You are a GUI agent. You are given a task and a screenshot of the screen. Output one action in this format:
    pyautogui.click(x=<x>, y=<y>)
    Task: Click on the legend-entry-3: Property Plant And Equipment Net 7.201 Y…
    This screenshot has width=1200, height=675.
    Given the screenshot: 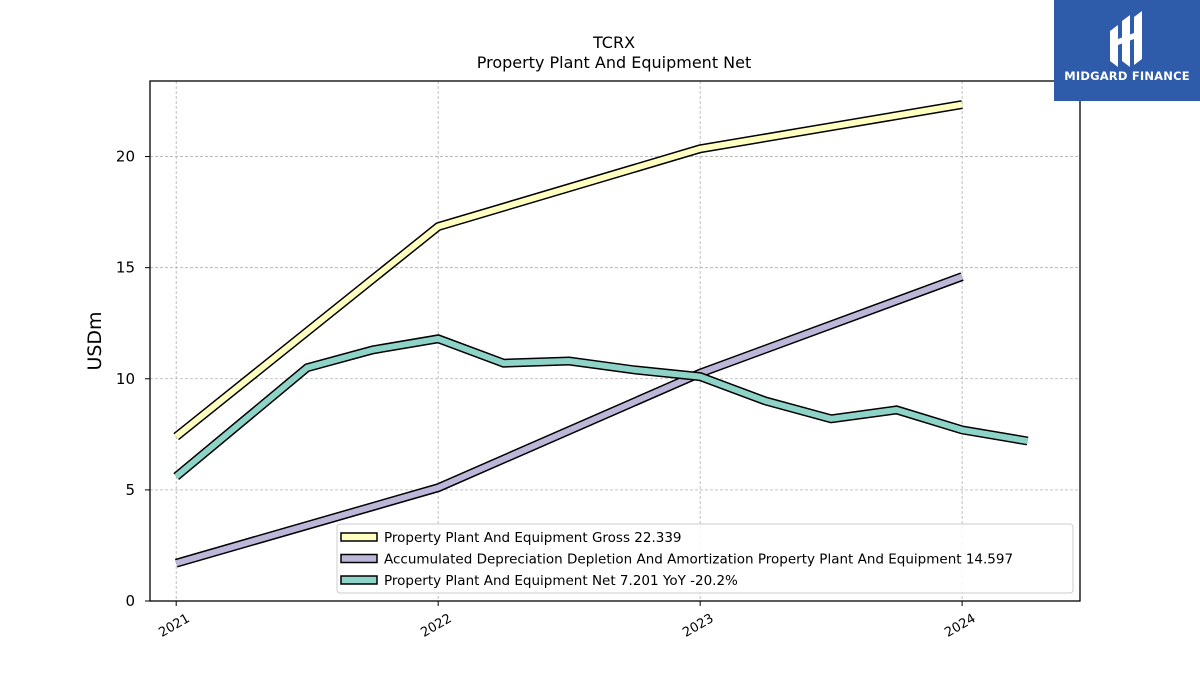 What is the action you would take?
    pyautogui.click(x=561, y=581)
    